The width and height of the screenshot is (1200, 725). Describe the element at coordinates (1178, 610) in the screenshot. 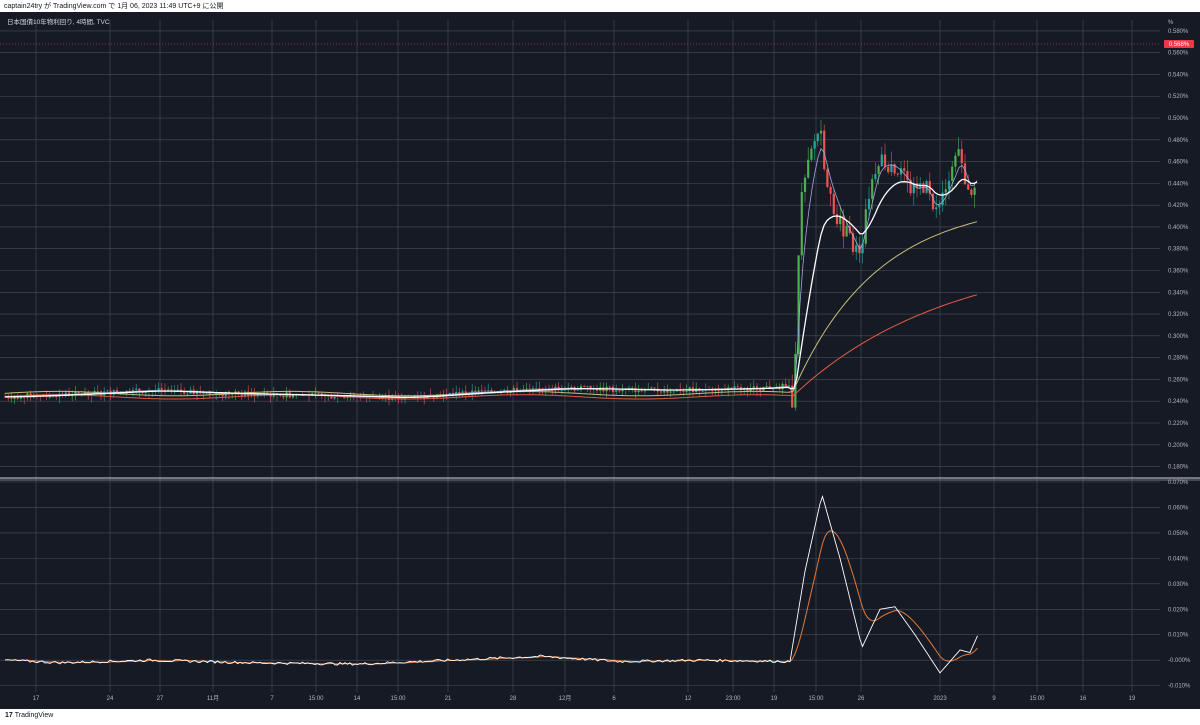

I see `osc-y-tick-label: 0.020%` at that location.